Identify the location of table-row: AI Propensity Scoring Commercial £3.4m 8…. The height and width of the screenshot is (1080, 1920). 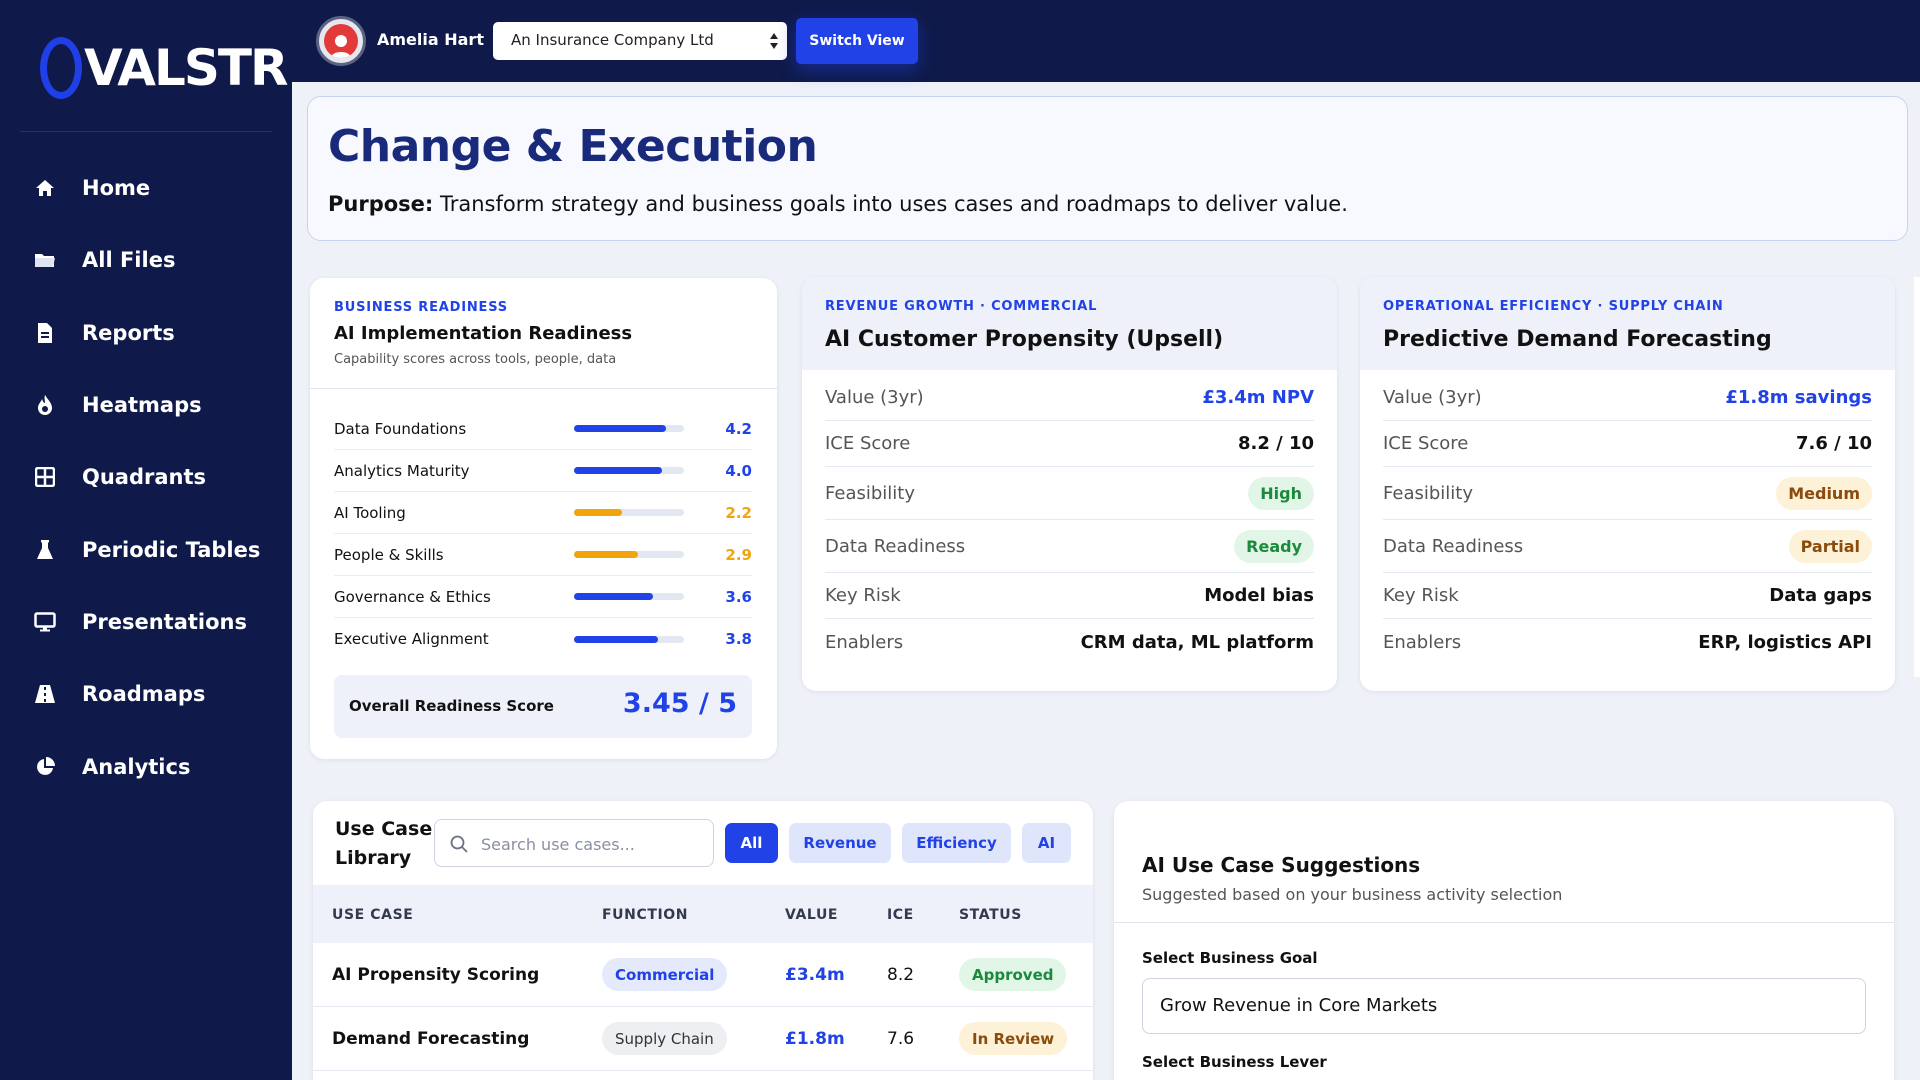
(703, 975).